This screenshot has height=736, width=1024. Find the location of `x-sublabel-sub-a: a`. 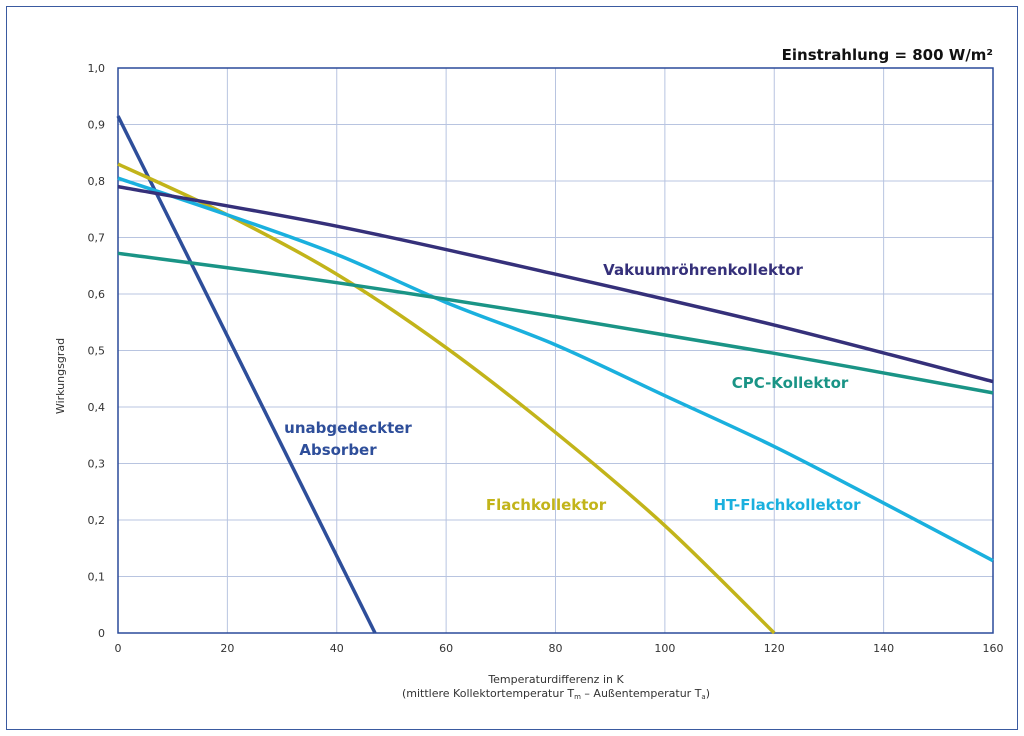

x-sublabel-sub-a: a is located at coordinates (703, 697).